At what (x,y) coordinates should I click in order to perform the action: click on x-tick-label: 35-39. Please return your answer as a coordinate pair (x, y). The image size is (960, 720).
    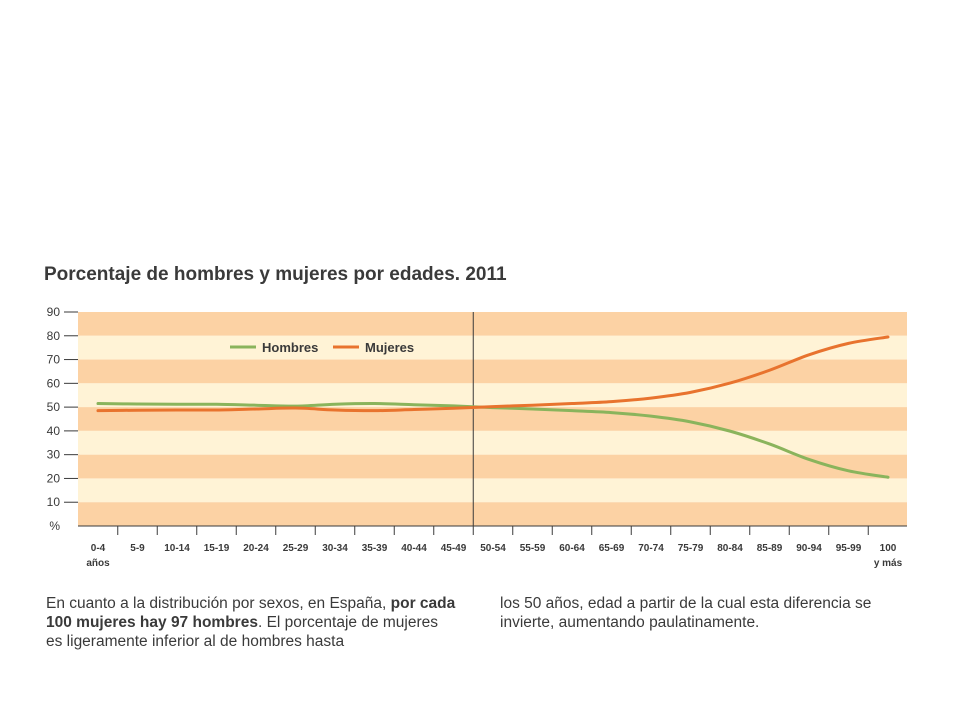
    Looking at the image, I should click on (375, 548).